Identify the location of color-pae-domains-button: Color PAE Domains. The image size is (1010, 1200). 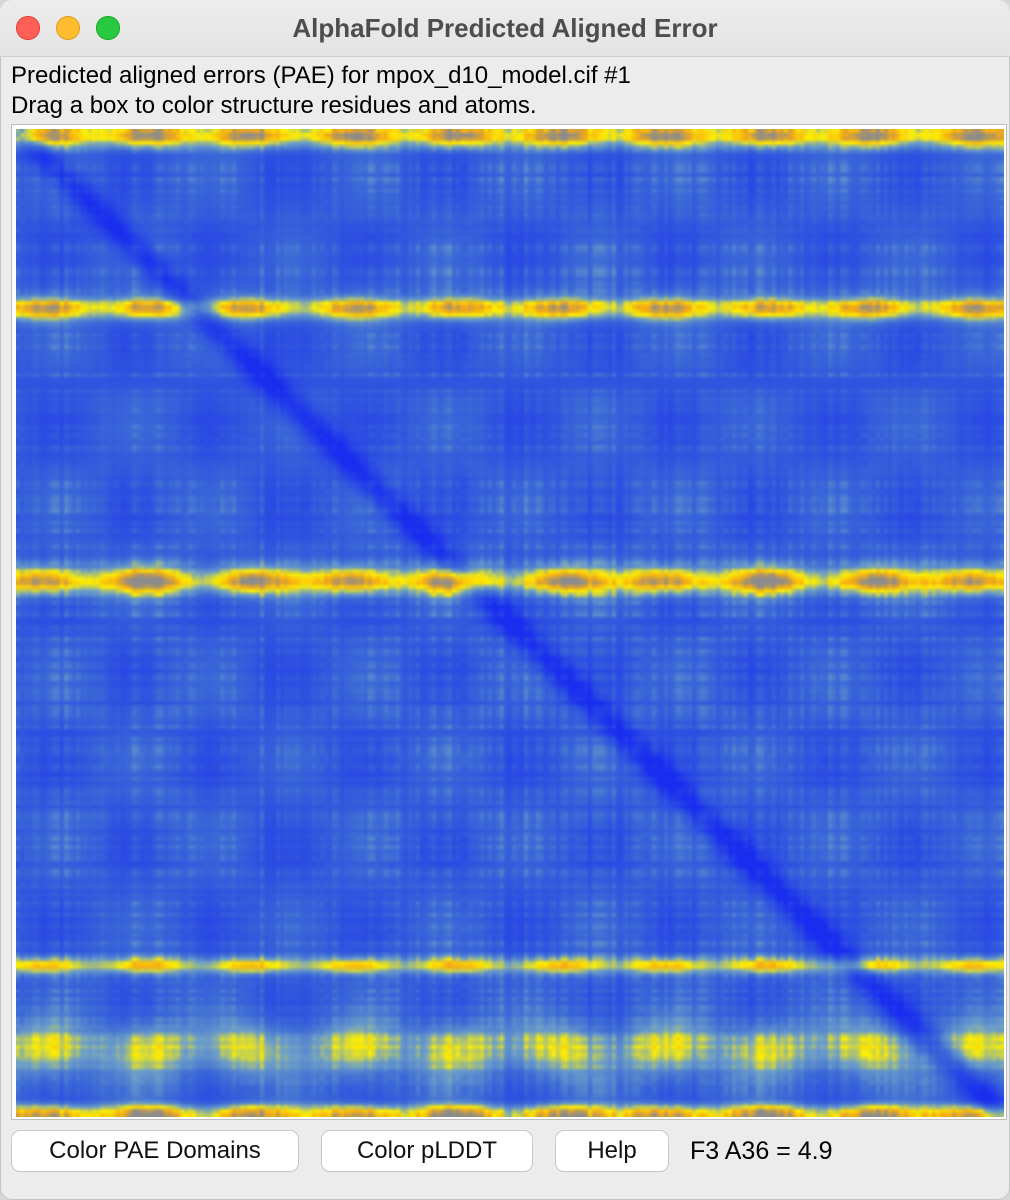
(155, 1151).